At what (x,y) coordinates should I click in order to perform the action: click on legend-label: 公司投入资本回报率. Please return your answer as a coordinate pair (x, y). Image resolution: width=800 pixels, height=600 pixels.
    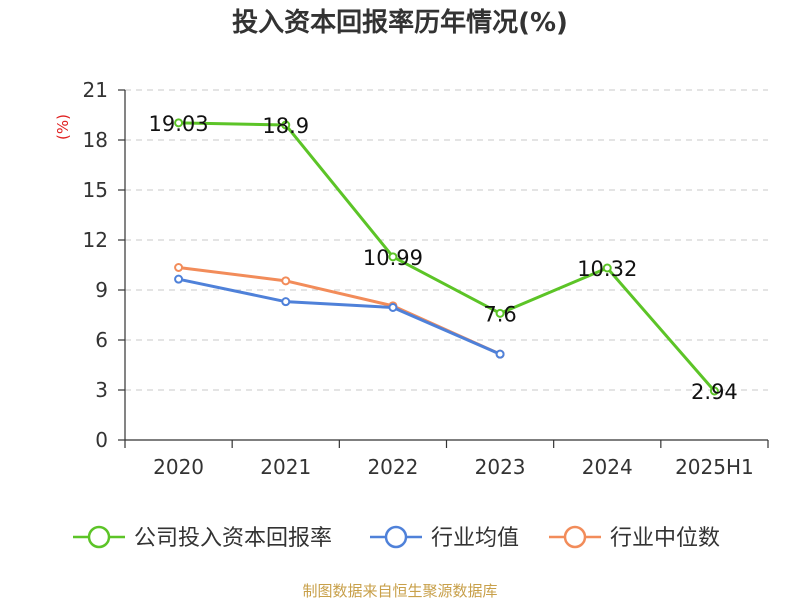
    Looking at the image, I should click on (233, 538).